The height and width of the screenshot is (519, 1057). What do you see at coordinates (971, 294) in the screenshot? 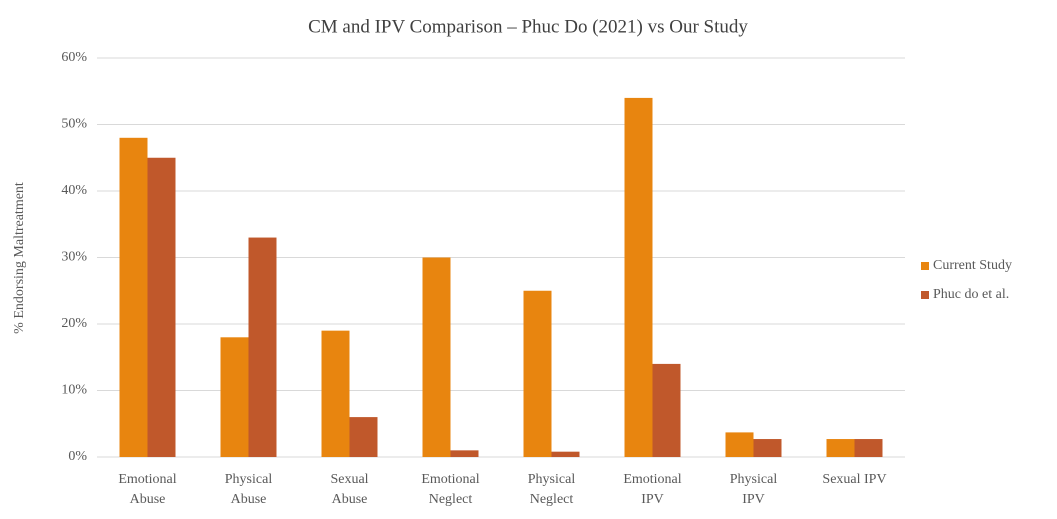
I see `legend-label: Phuc do et al.` at bounding box center [971, 294].